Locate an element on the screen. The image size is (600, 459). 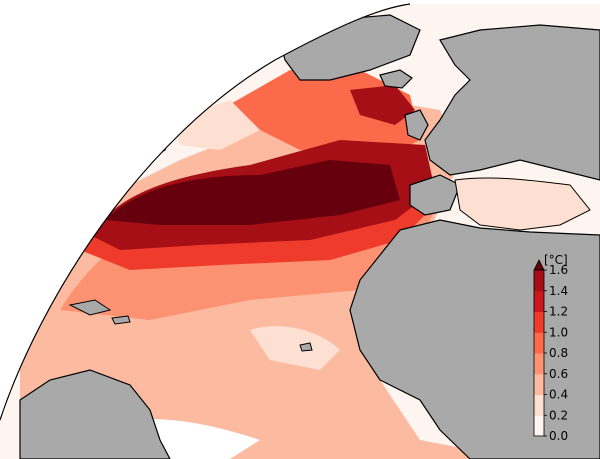
colorbar-tick-label: 1.0 is located at coordinates (558, 332).